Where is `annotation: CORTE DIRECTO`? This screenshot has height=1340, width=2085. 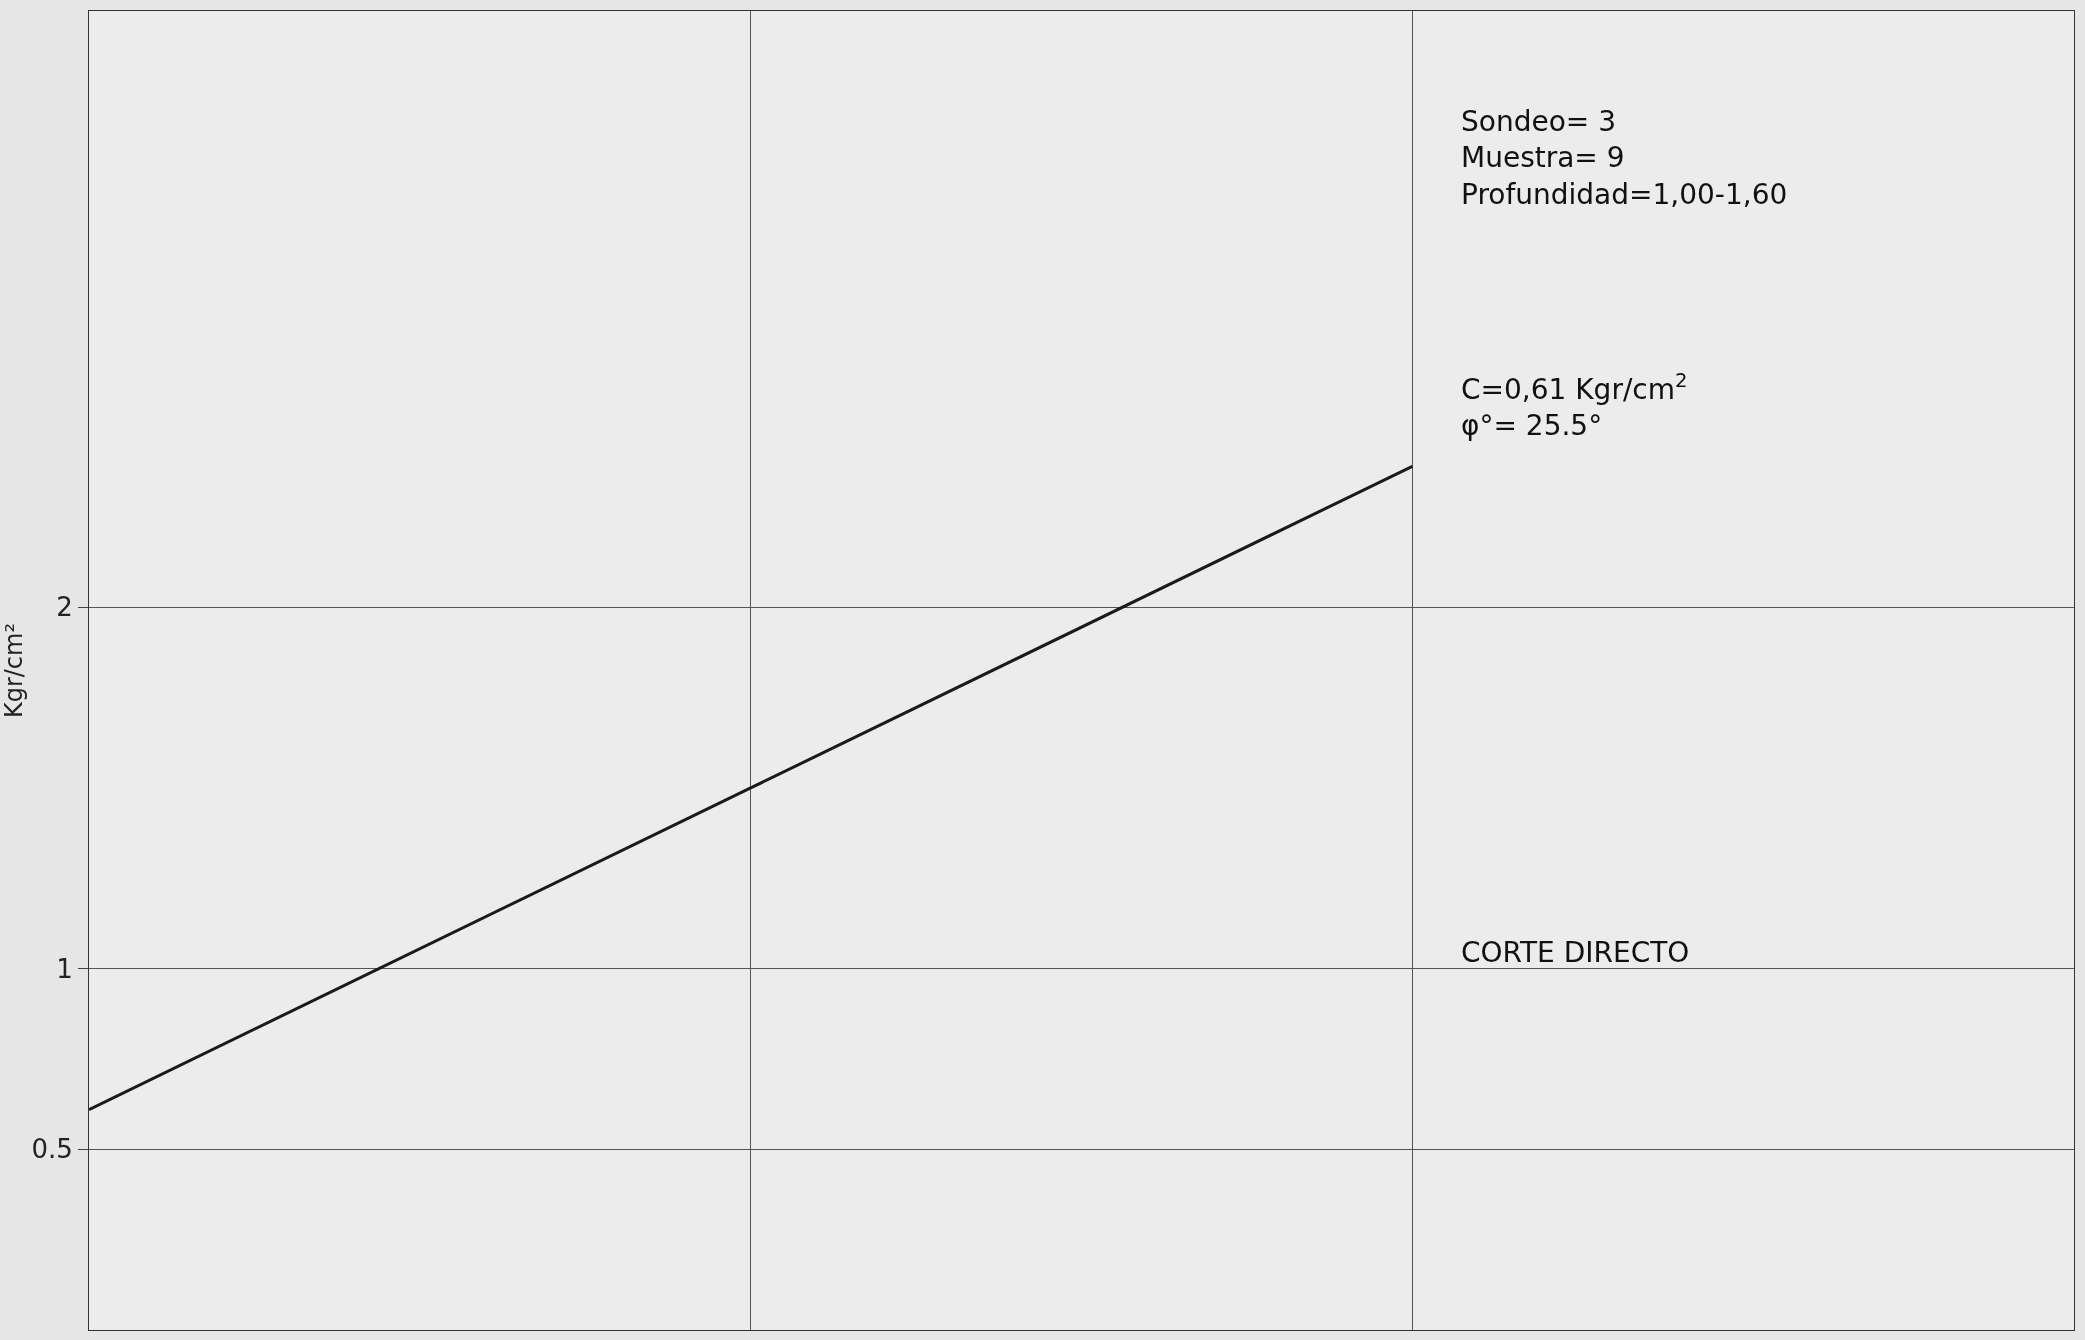
annotation: CORTE DIRECTO is located at coordinates (1575, 952).